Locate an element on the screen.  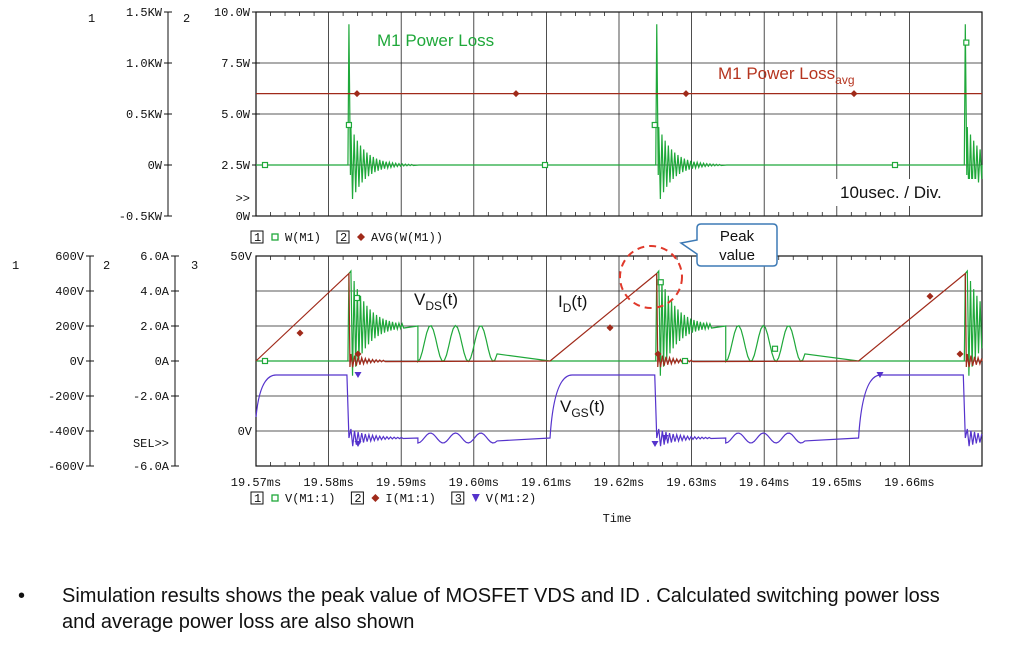
y-tick-label: -200V is located at coordinates (66, 397).